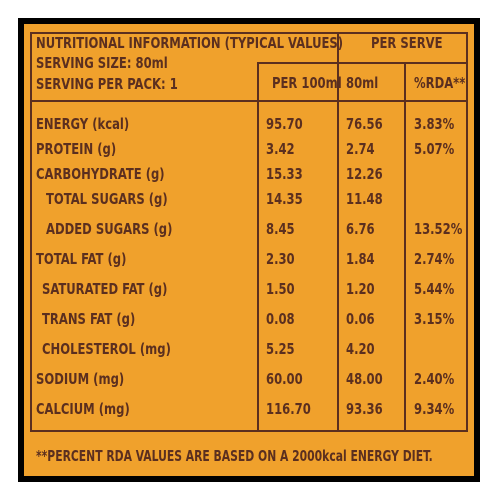 The height and width of the screenshot is (500, 500). Describe the element at coordinates (81, 259) in the screenshot. I see `nutrient-name: TOTAL FAT (g)` at that location.